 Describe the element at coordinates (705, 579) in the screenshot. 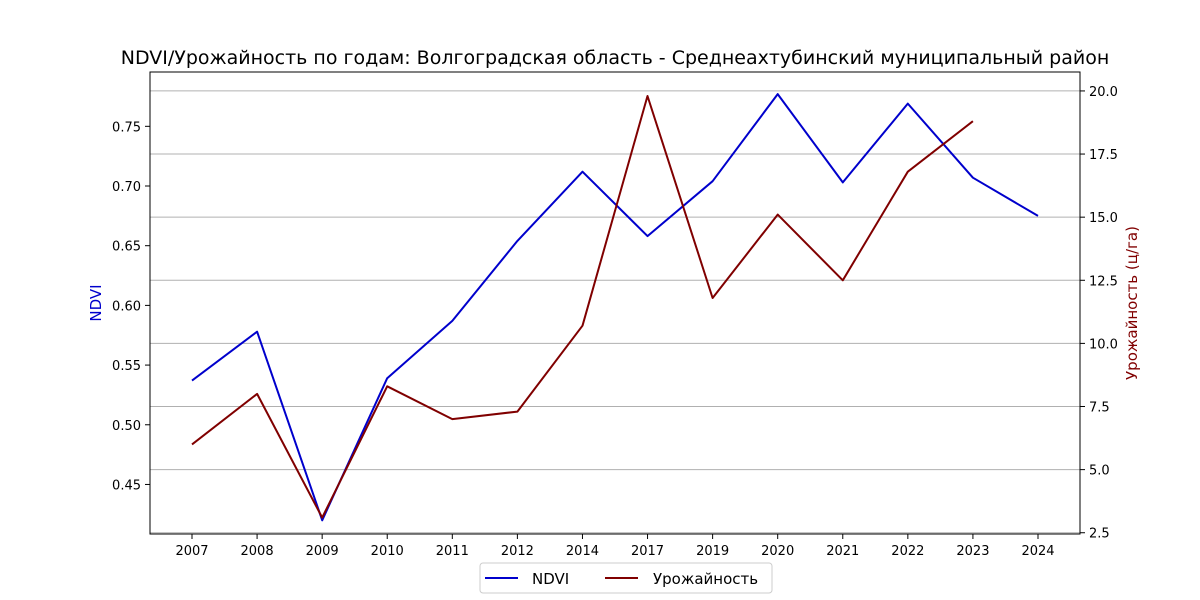

I see `legend-label-yield: Урожайность` at that location.